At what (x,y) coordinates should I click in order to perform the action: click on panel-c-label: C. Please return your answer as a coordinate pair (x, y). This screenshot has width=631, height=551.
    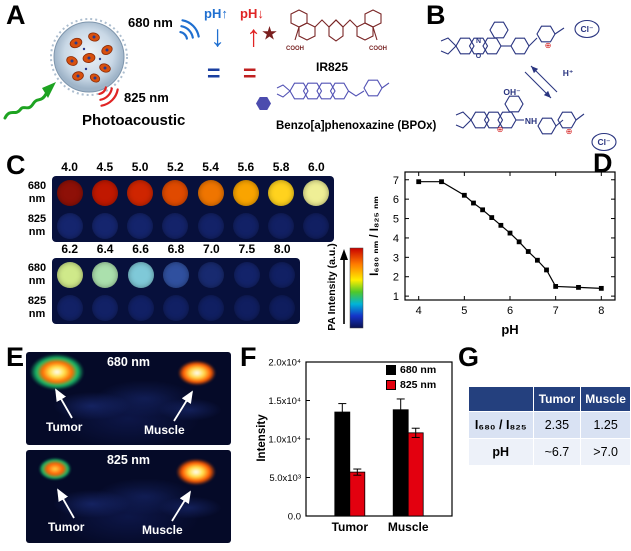
    Looking at the image, I should click on (16, 165).